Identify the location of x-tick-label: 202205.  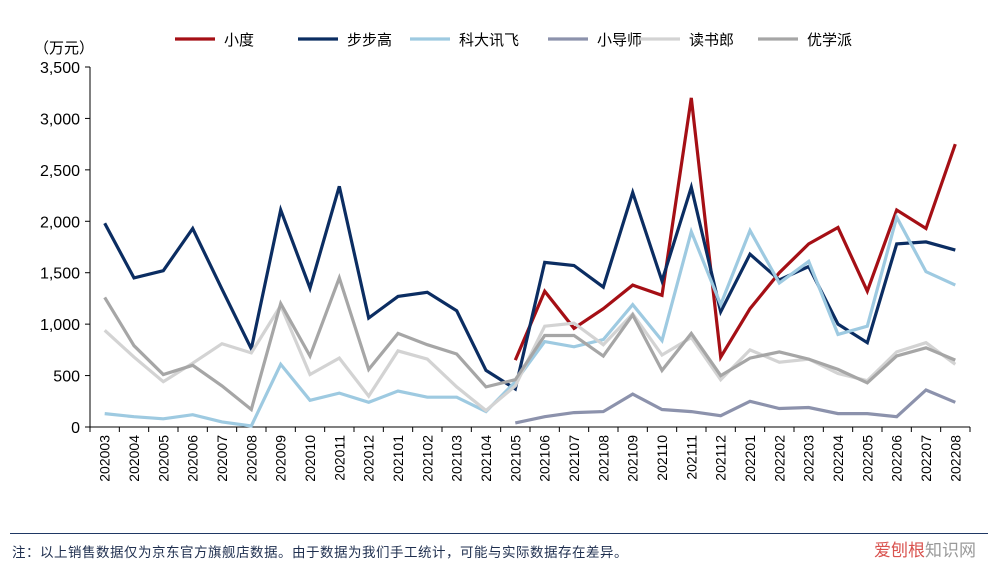
(867, 458).